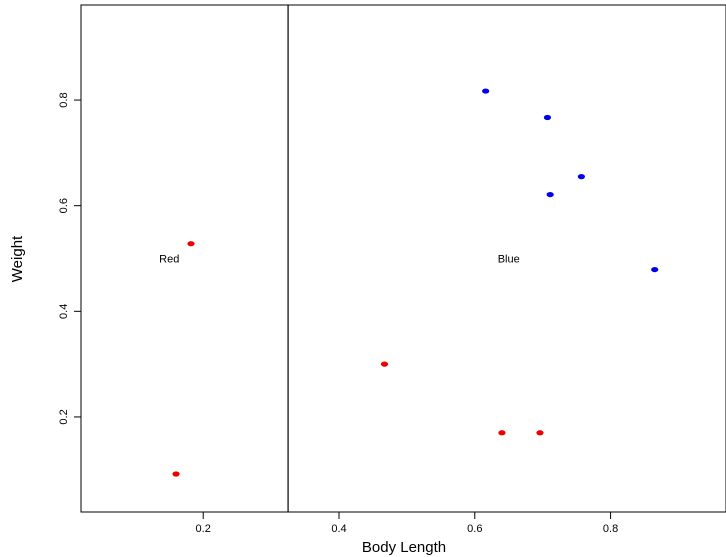  Describe the element at coordinates (339, 260) in the screenshot. I see `region-labels: Red Blue` at that location.